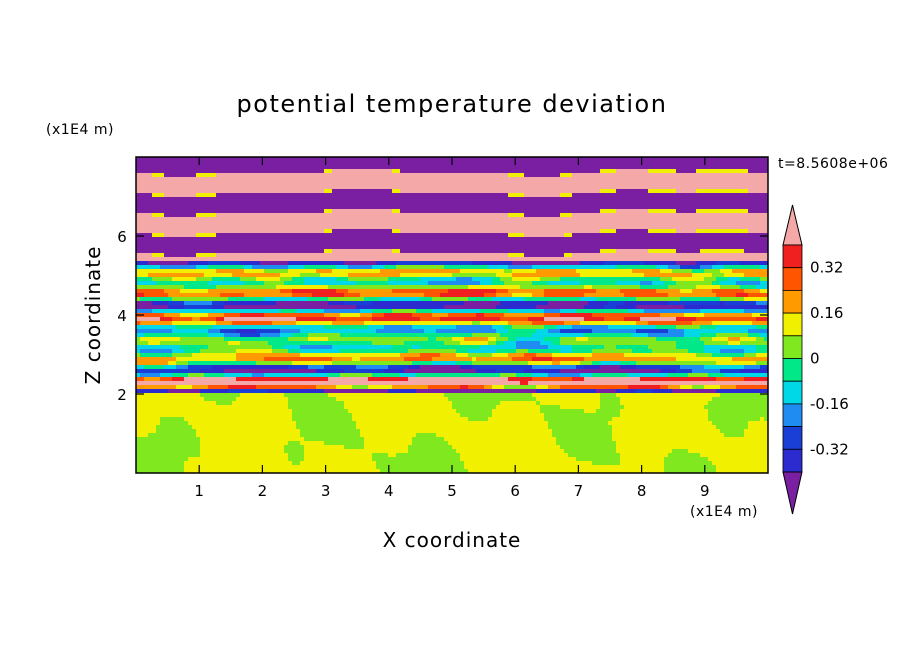  Describe the element at coordinates (792, 493) in the screenshot. I see `colorbar-extend-bottom` at that location.